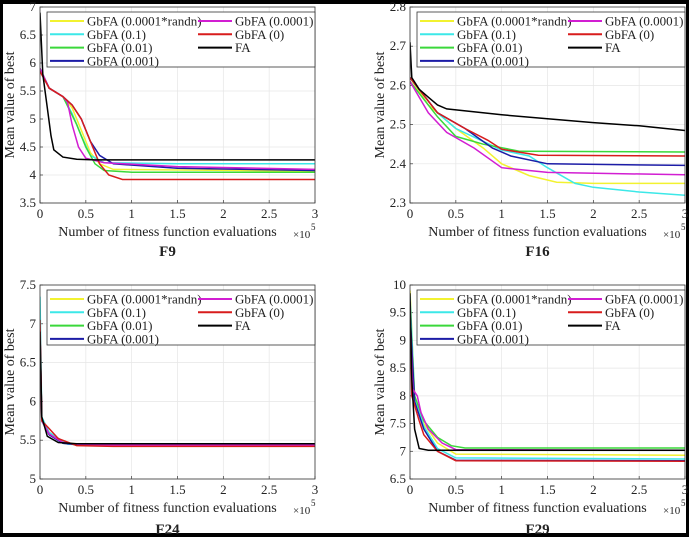 This screenshot has height=537, width=689. What do you see at coordinates (28, 90) in the screenshot?
I see `y-tick-label: 5.5` at bounding box center [28, 90].